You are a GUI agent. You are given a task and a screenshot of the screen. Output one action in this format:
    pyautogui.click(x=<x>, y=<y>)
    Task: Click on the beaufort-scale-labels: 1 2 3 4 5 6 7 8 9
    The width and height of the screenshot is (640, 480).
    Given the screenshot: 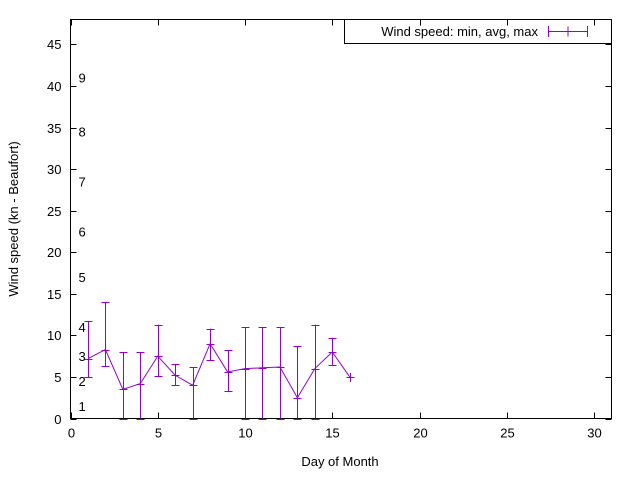 What is the action you would take?
    pyautogui.click(x=82, y=242)
    